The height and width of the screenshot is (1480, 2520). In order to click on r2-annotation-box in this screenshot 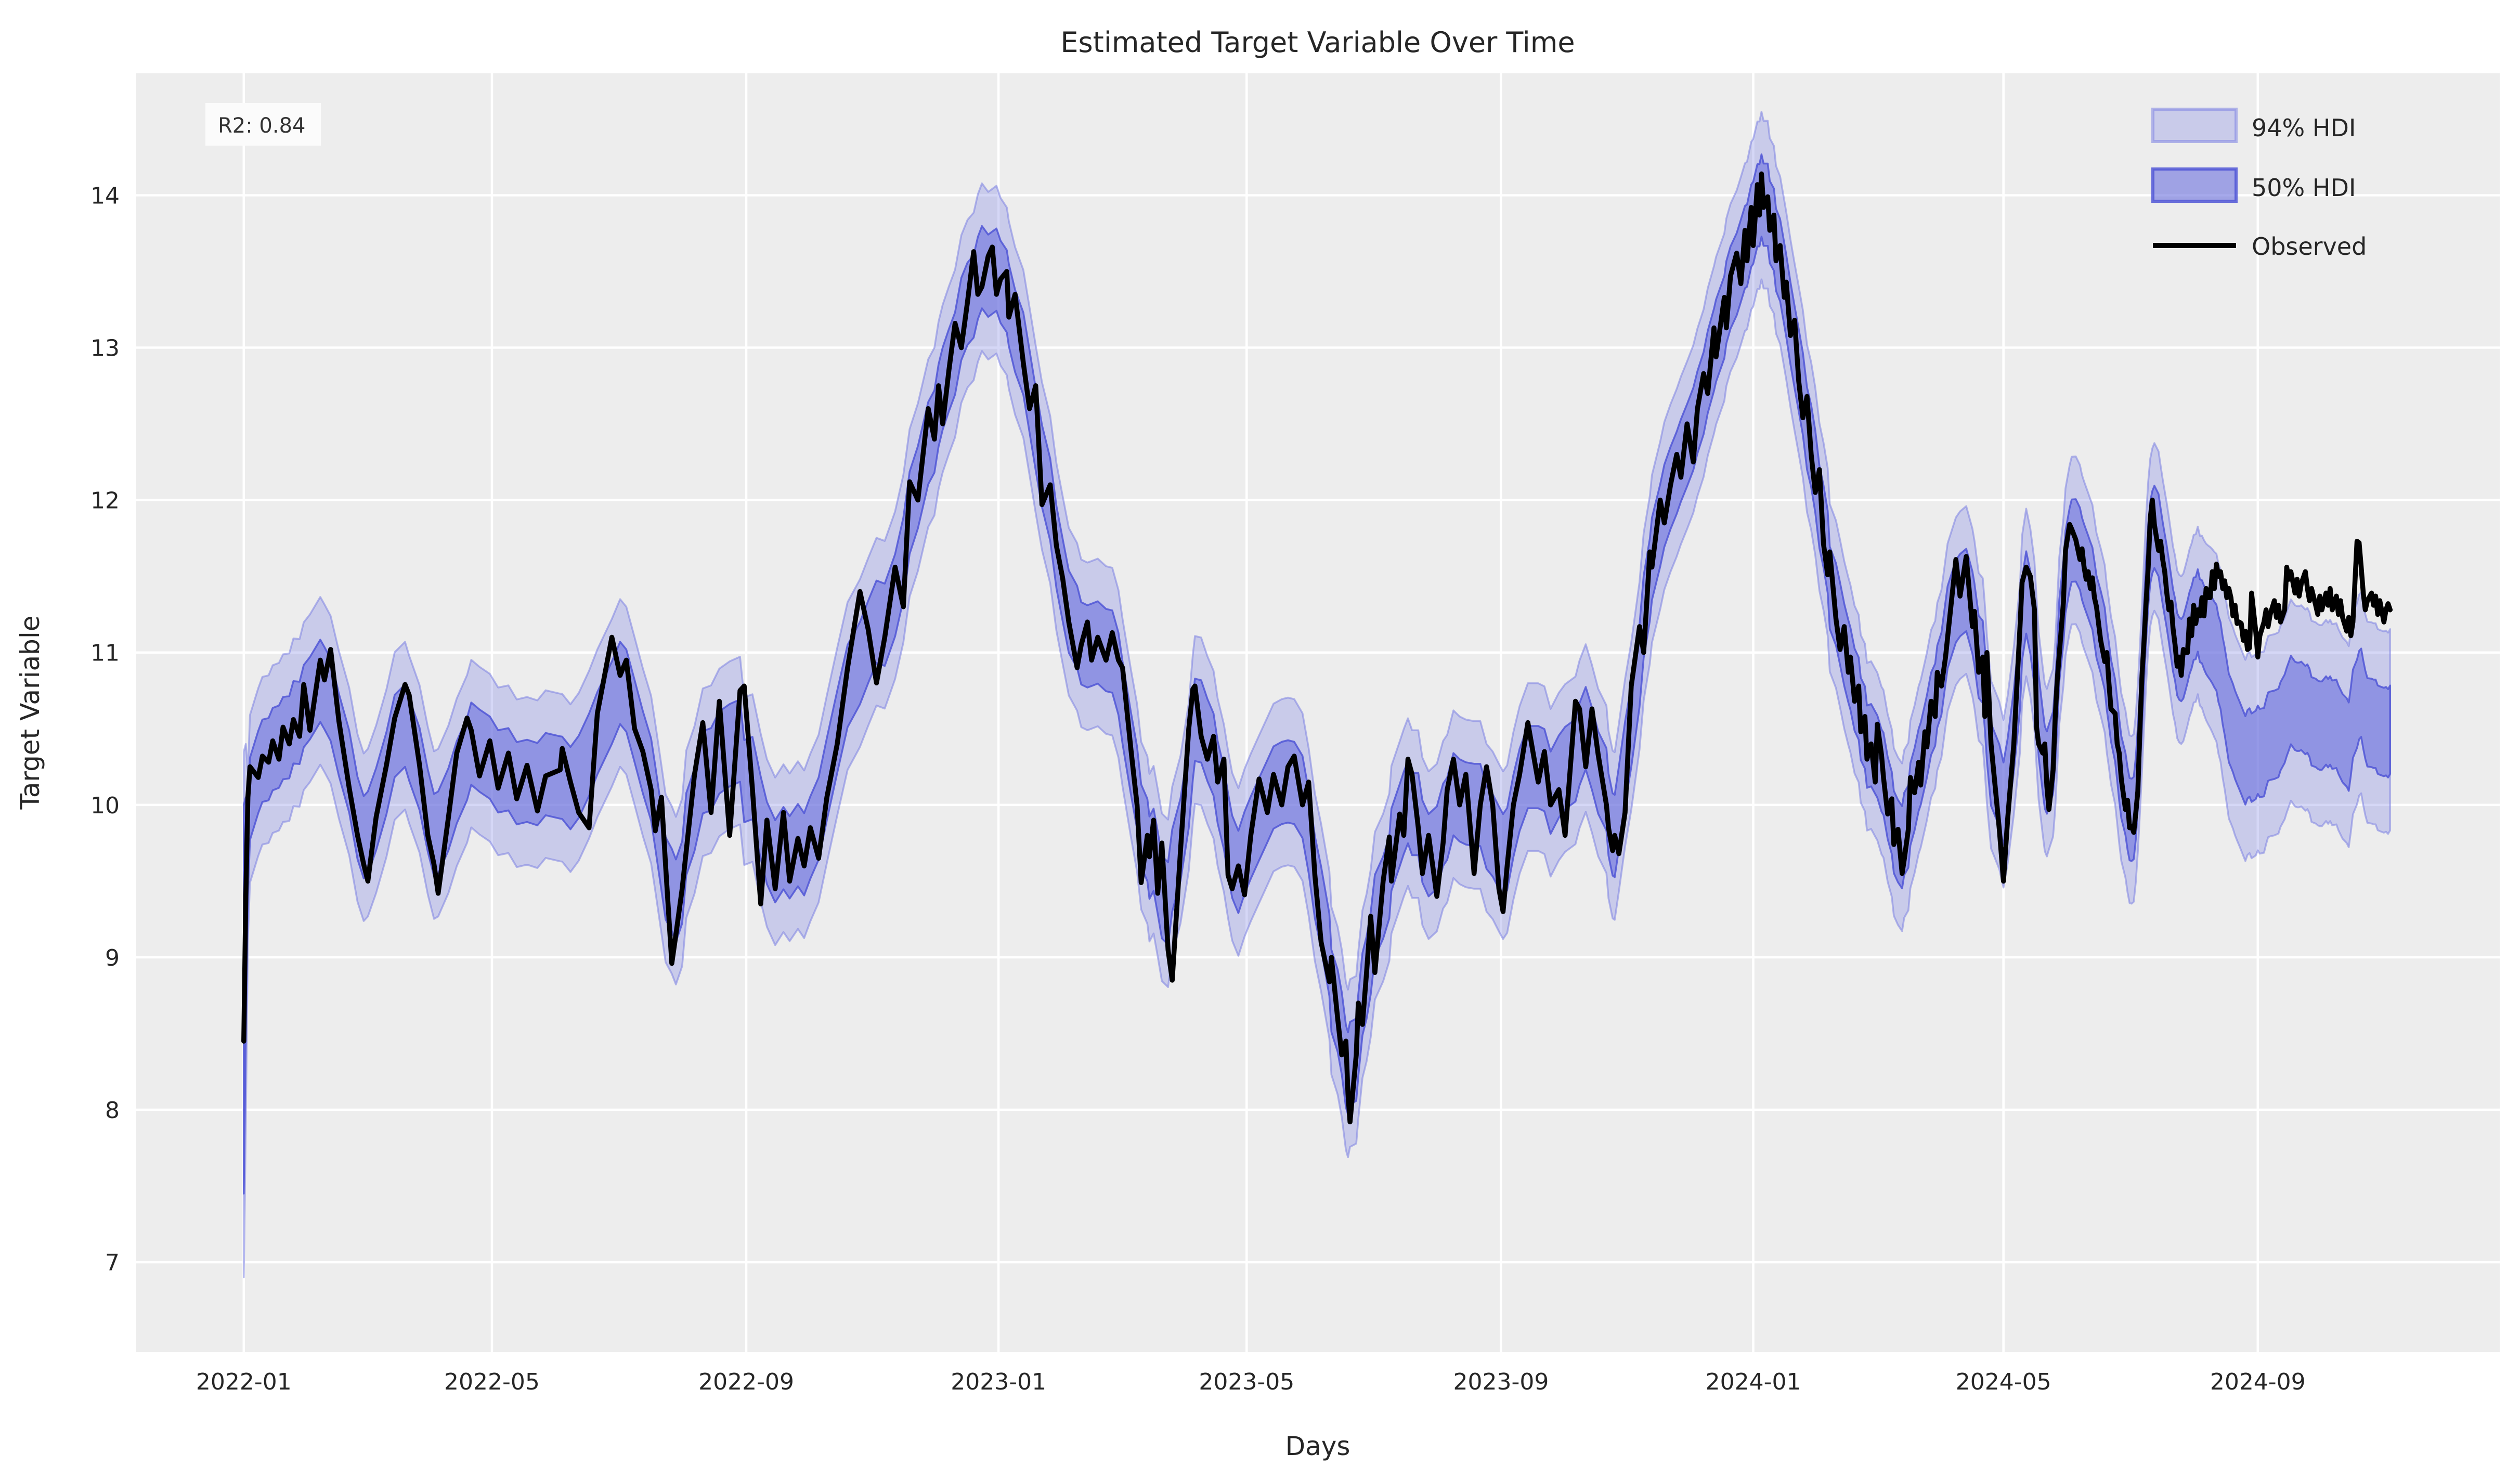, I will do `click(263, 124)`.